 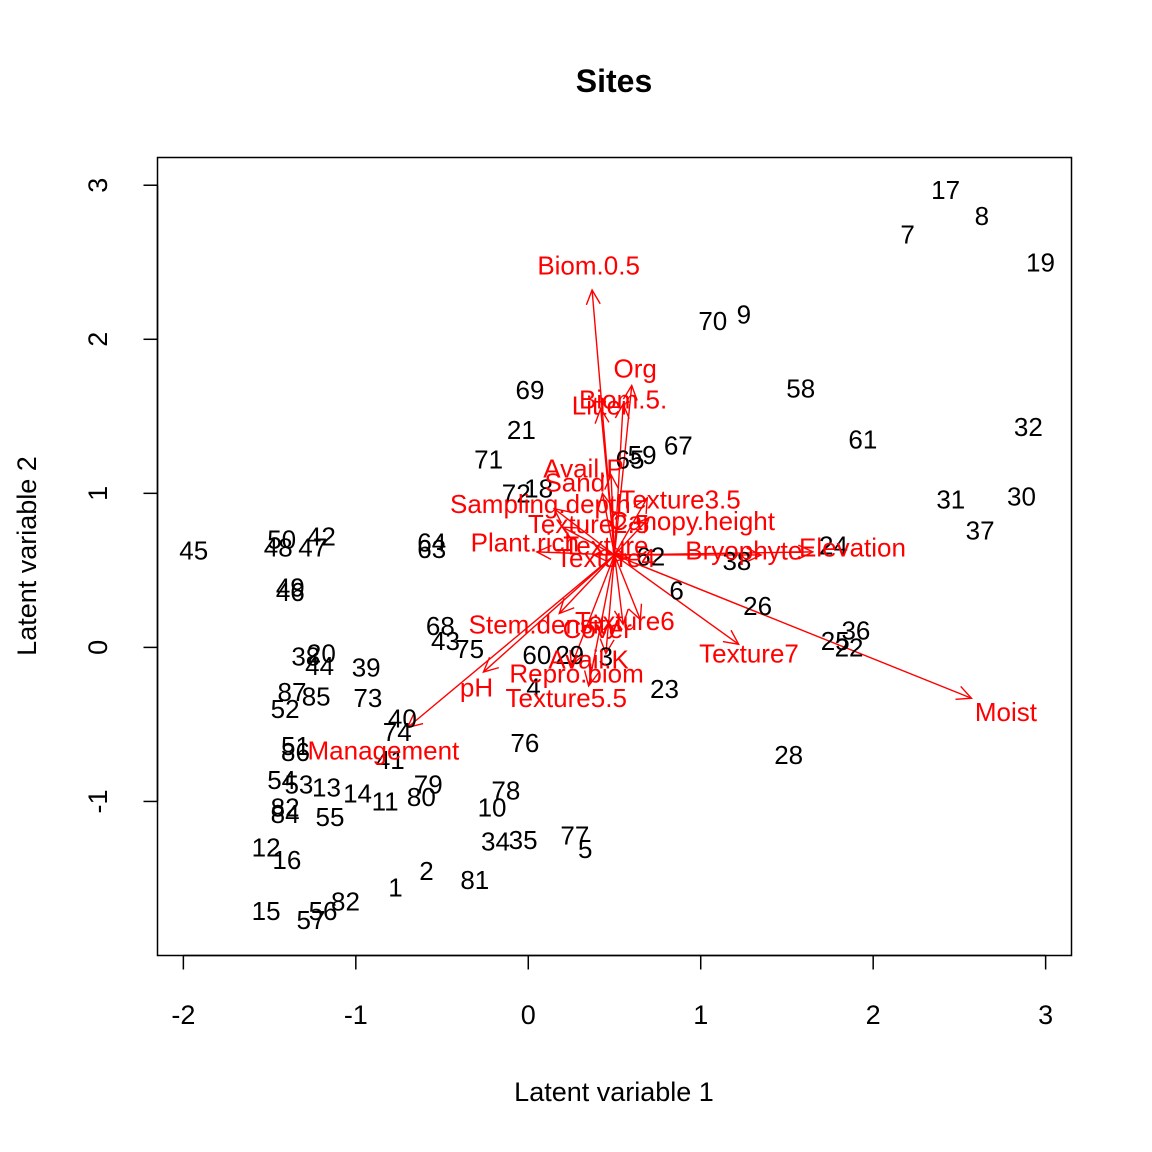 What do you see at coordinates (982, 216) in the screenshot?
I see `site-label: 8` at bounding box center [982, 216].